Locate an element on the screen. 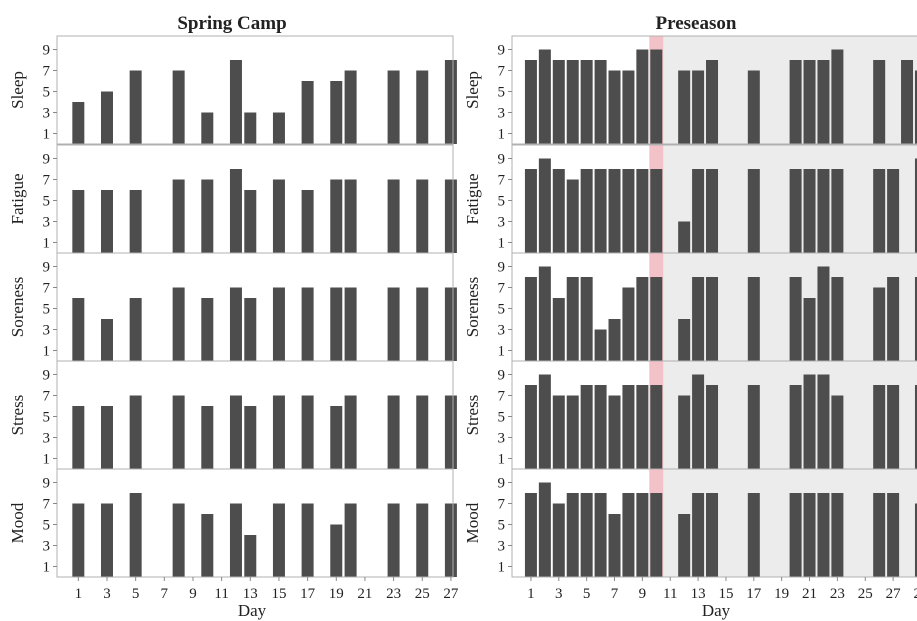  panel-mood: 1 3 5 7 9 Mood is located at coordinates (232, 523).